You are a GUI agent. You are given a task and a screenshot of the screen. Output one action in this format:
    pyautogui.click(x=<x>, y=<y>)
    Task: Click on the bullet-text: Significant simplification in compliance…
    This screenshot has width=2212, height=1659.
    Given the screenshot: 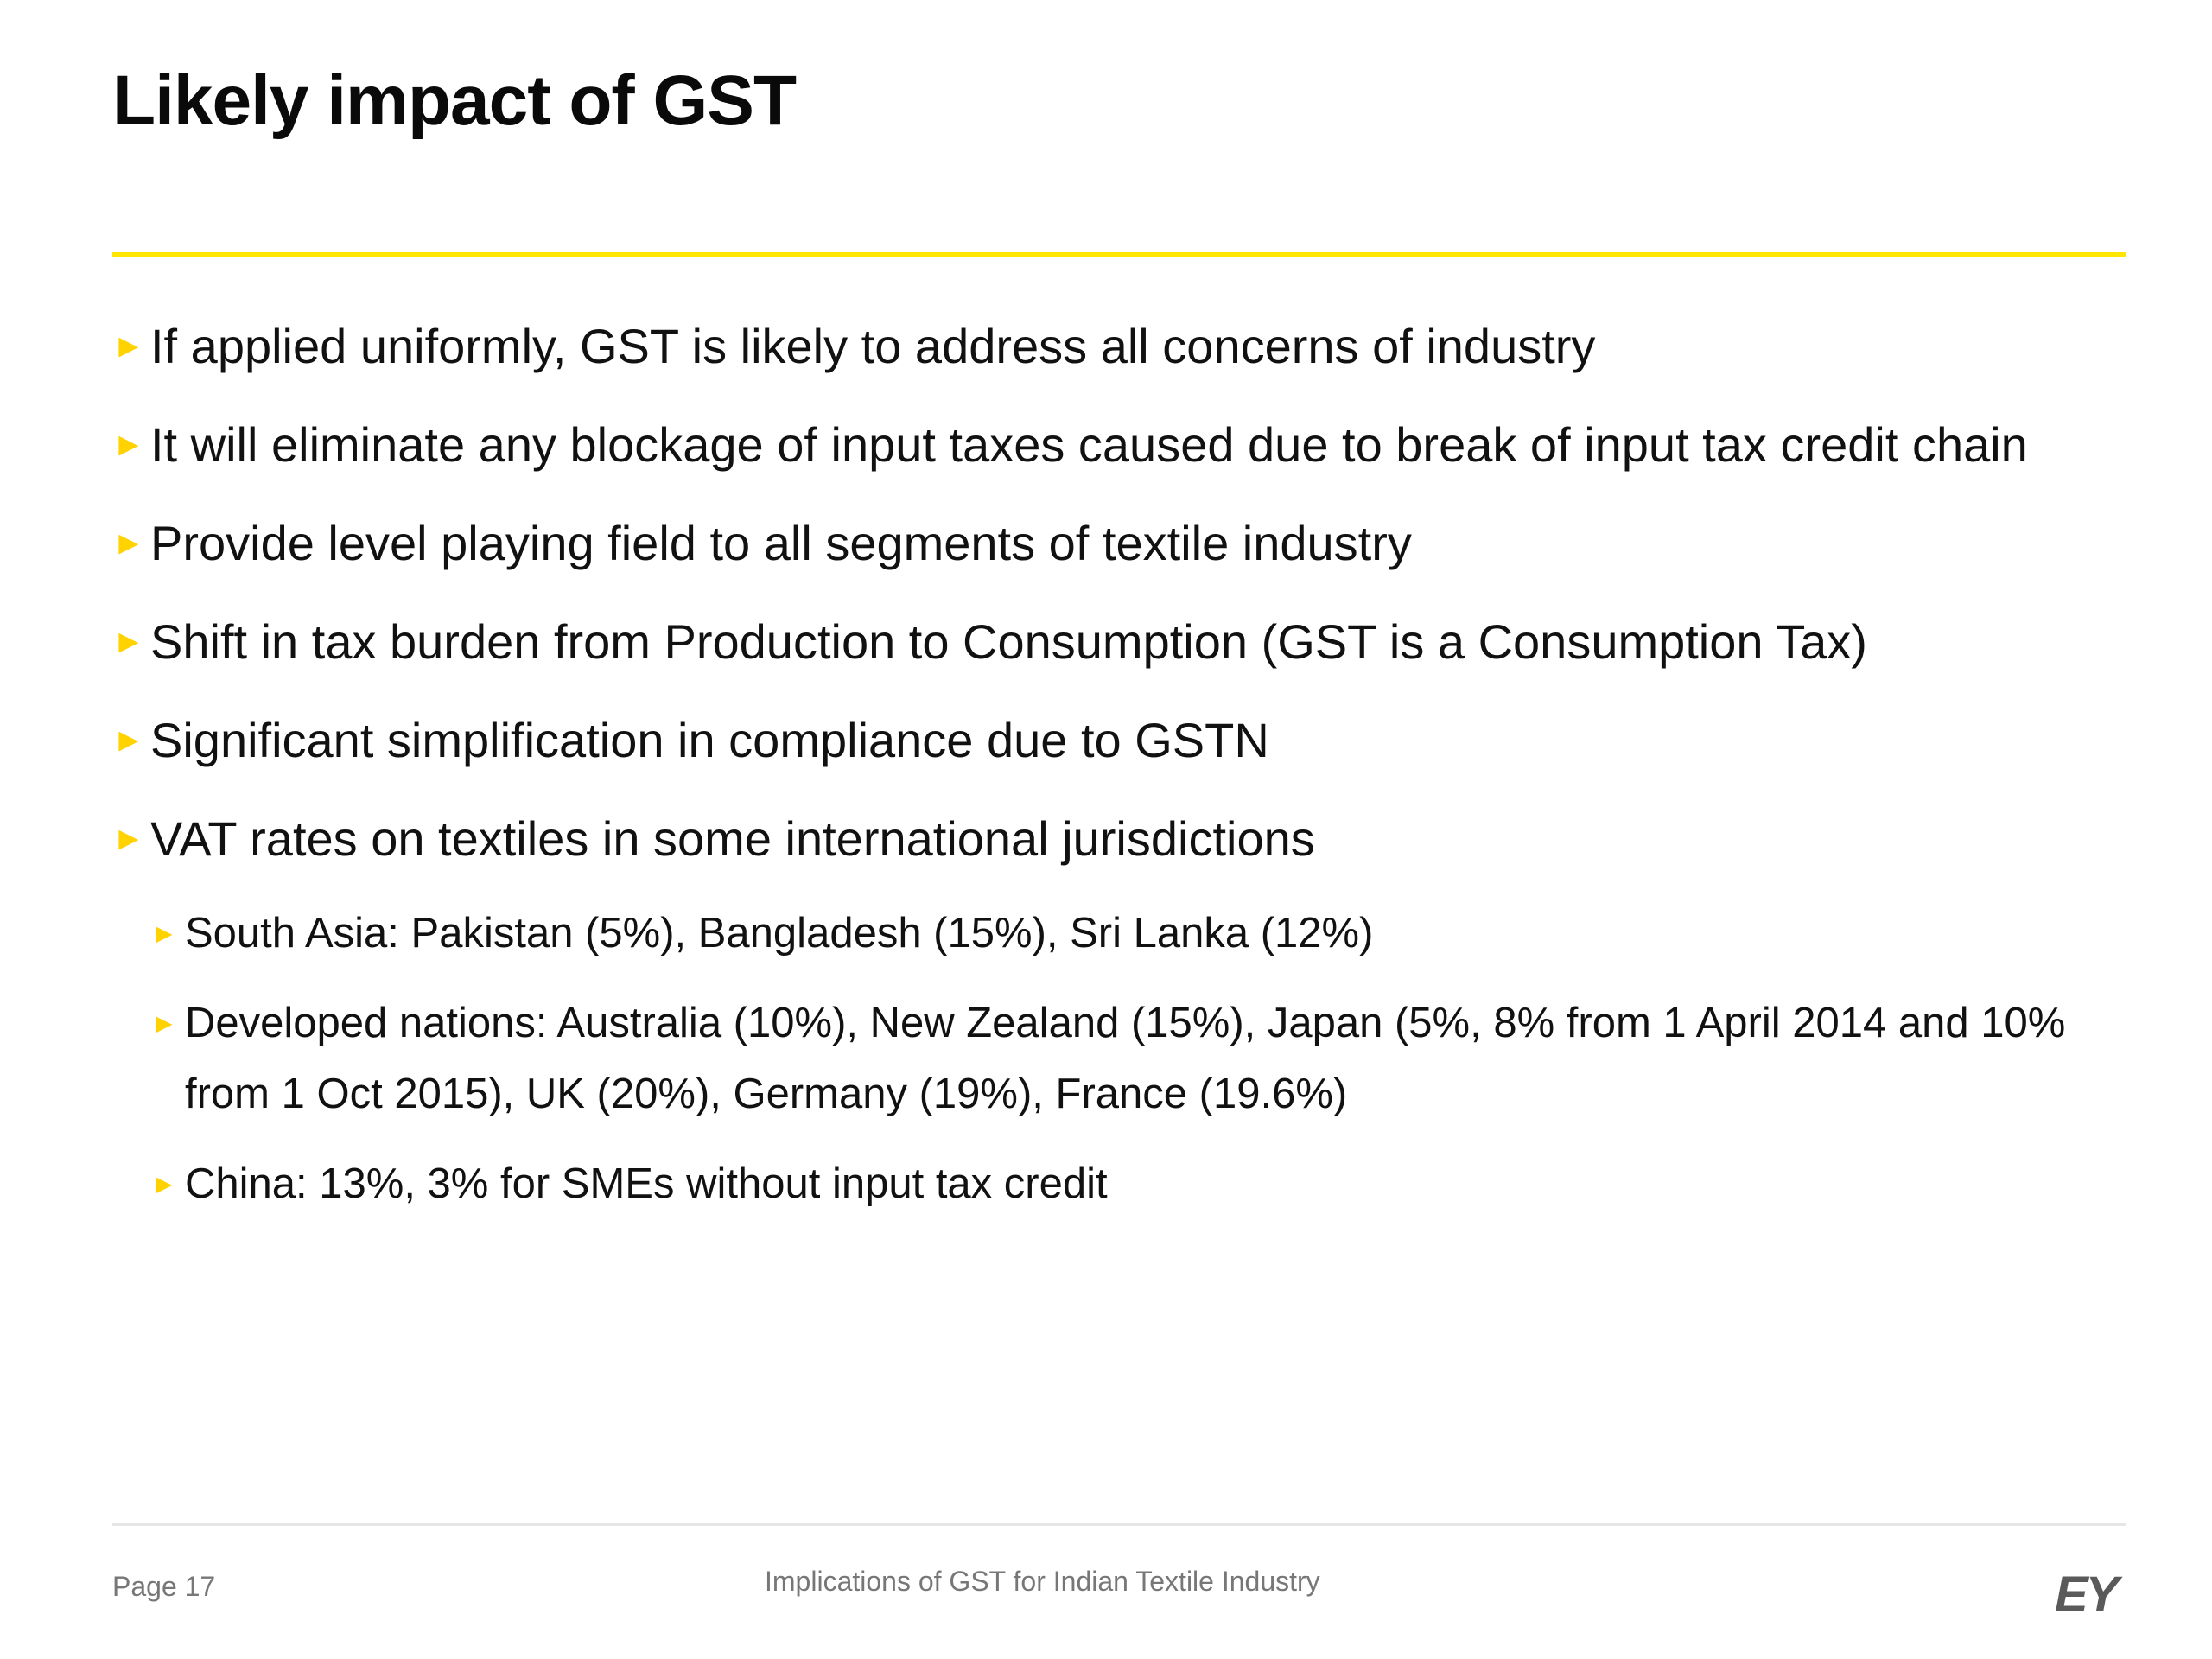 What is the action you would take?
    pyautogui.click(x=709, y=740)
    